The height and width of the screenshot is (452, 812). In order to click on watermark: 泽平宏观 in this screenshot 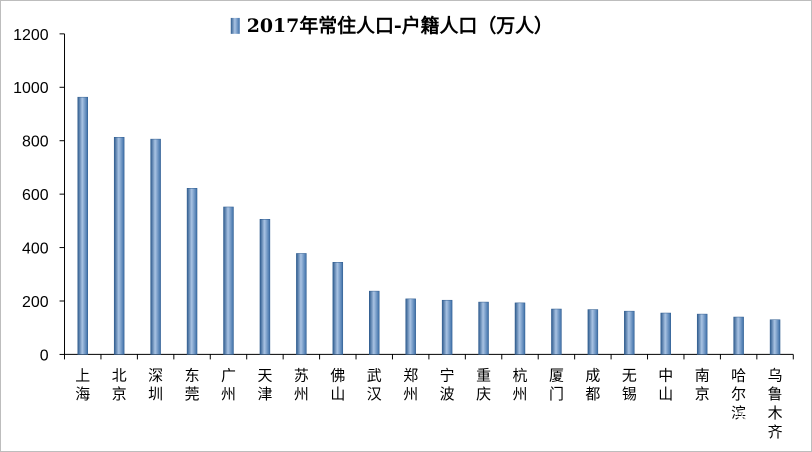, I will do `click(724, 418)`.